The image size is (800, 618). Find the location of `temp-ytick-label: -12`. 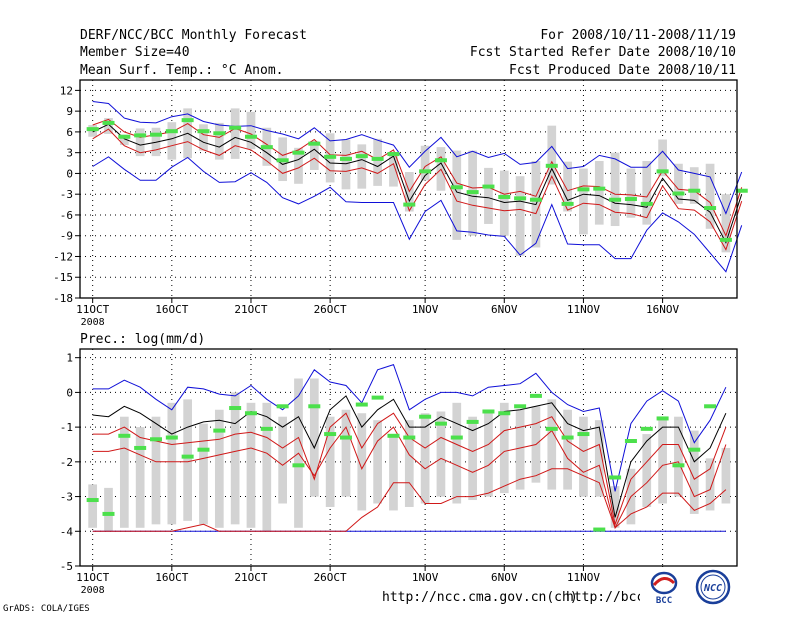

temp-ytick-label: -12 is located at coordinates (63, 256).